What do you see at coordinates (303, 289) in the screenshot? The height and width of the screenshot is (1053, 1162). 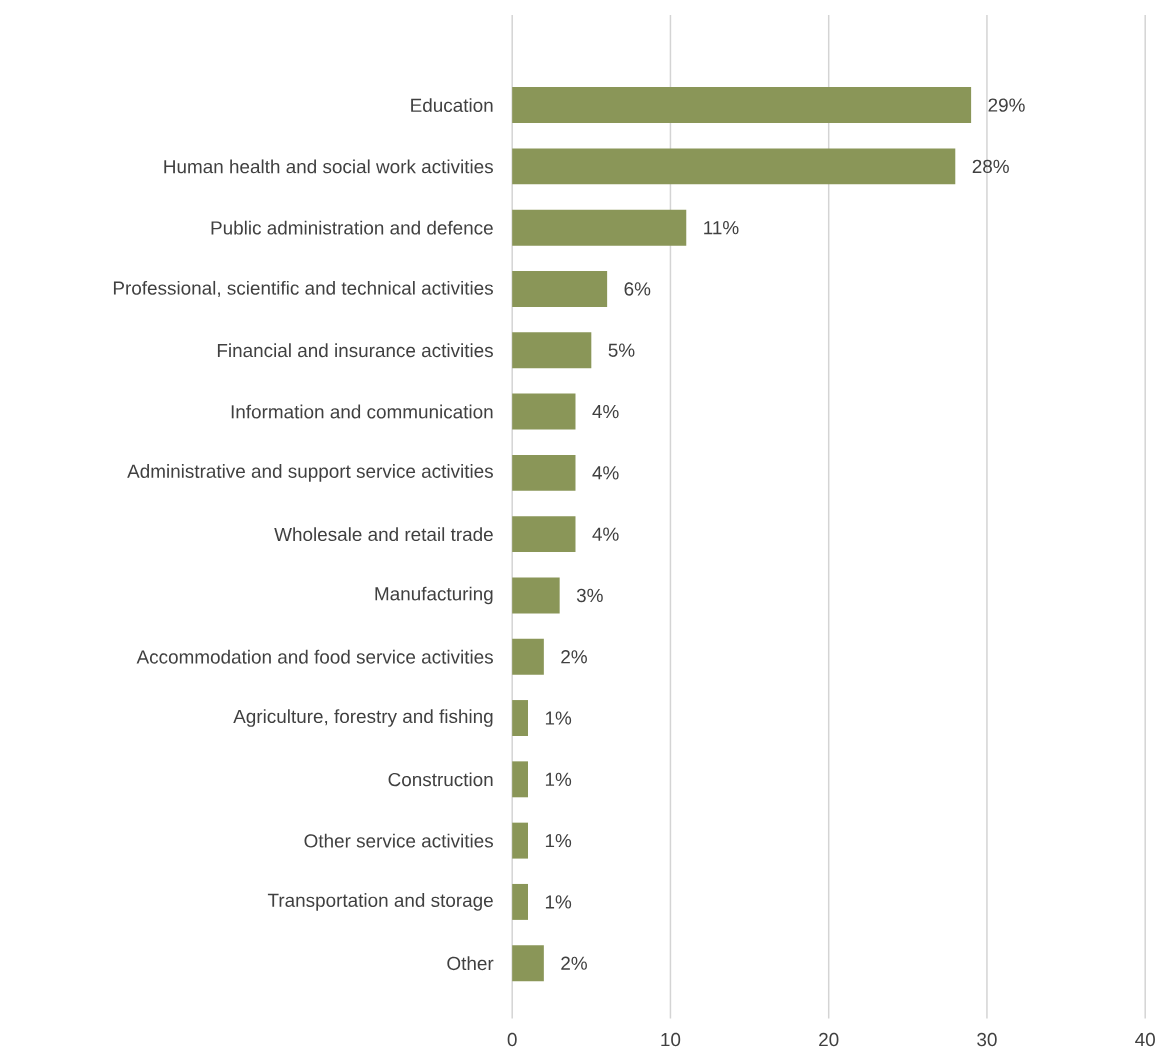 I see `y-tick-label: Professional, scientific and technical activities` at bounding box center [303, 289].